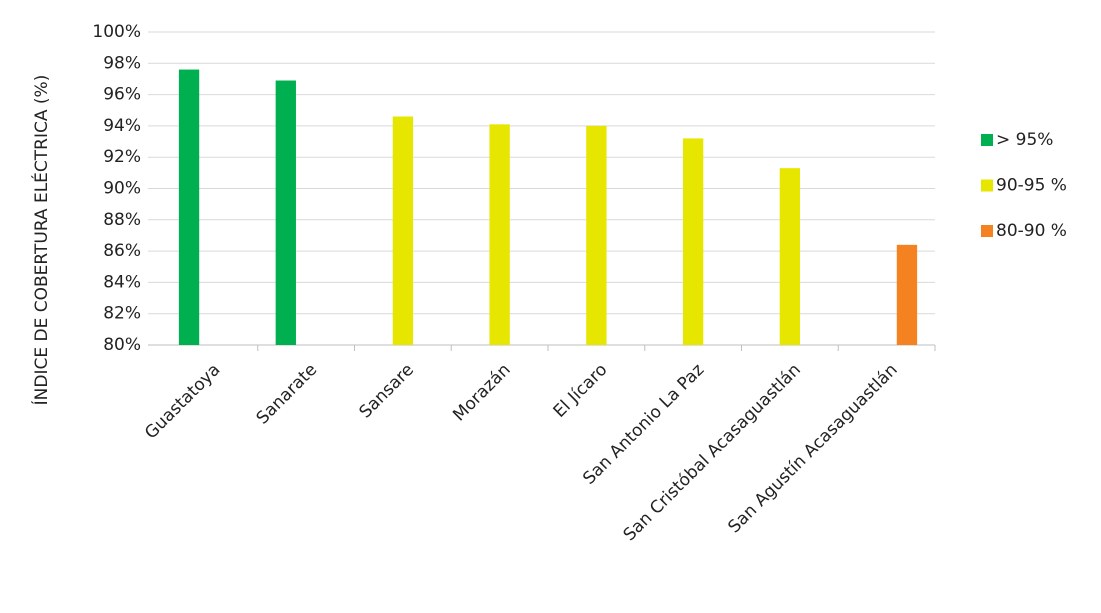 The width and height of the screenshot is (1101, 613). I want to click on x-tick-label: El Jícaro, so click(581, 391).